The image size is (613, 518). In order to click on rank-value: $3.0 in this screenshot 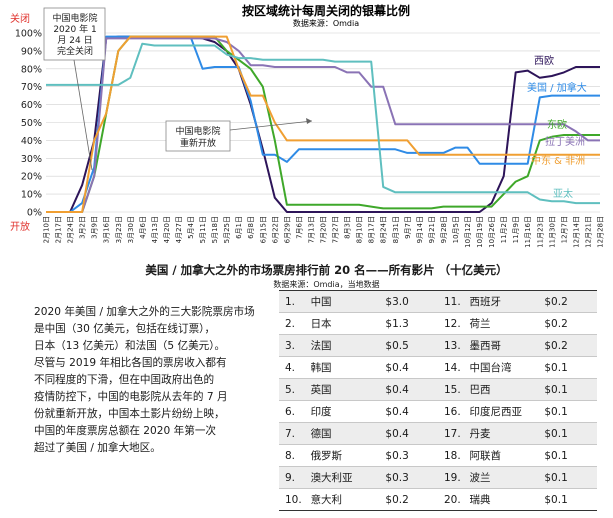, I will do `click(397, 301)`.